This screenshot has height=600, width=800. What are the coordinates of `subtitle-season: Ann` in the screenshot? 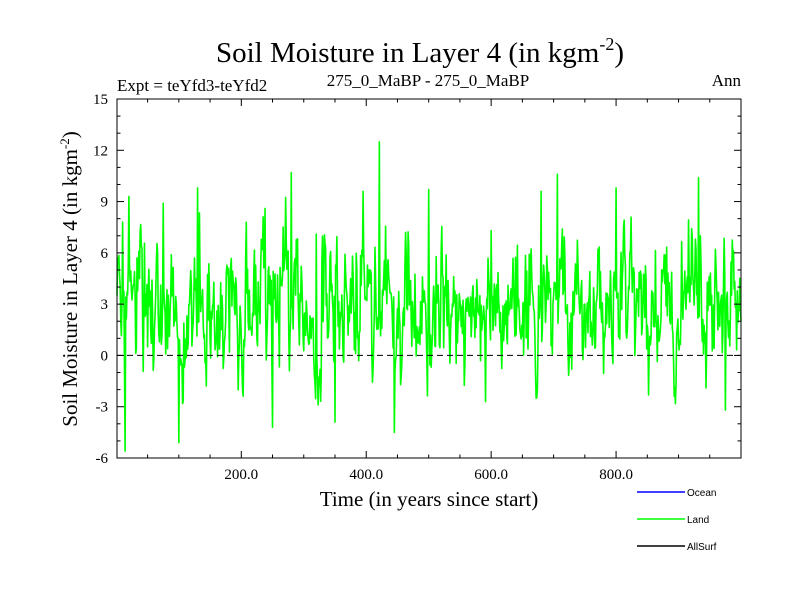 It's located at (727, 80).